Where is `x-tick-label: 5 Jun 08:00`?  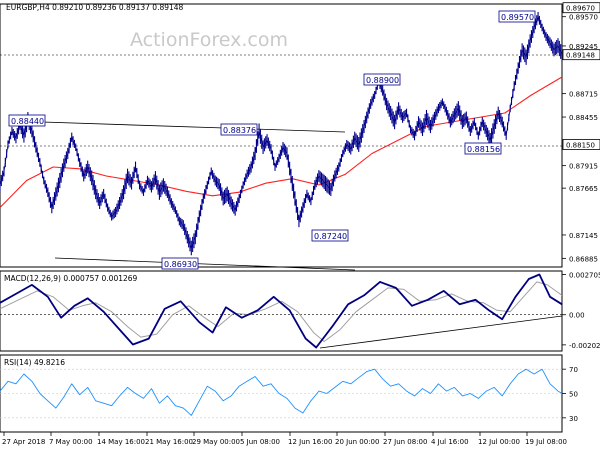
x-tick-label: 5 Jun 08:00 is located at coordinates (260, 442).